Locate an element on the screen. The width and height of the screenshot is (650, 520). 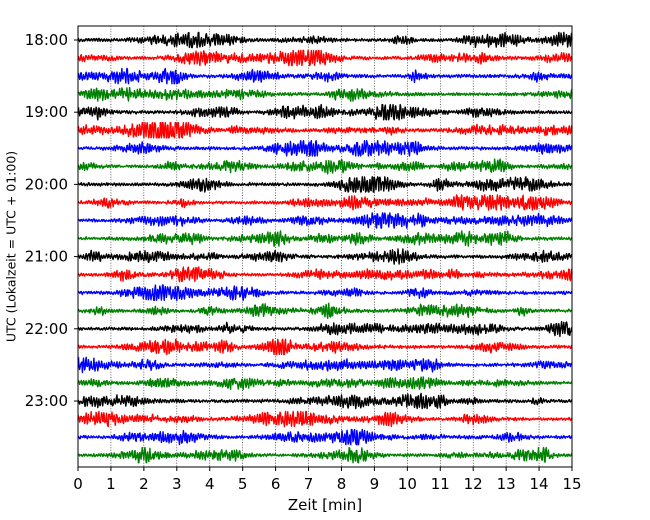
x-tick-label: 0 is located at coordinates (78, 484).